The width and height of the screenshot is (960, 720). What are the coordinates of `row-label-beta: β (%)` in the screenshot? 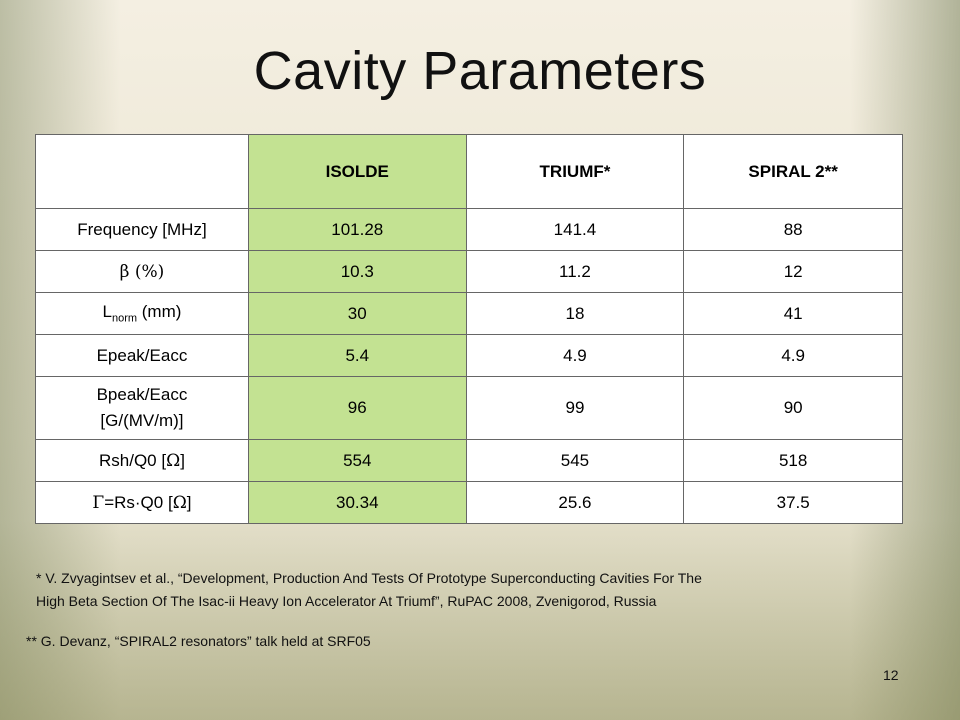 It's located at (142, 271).